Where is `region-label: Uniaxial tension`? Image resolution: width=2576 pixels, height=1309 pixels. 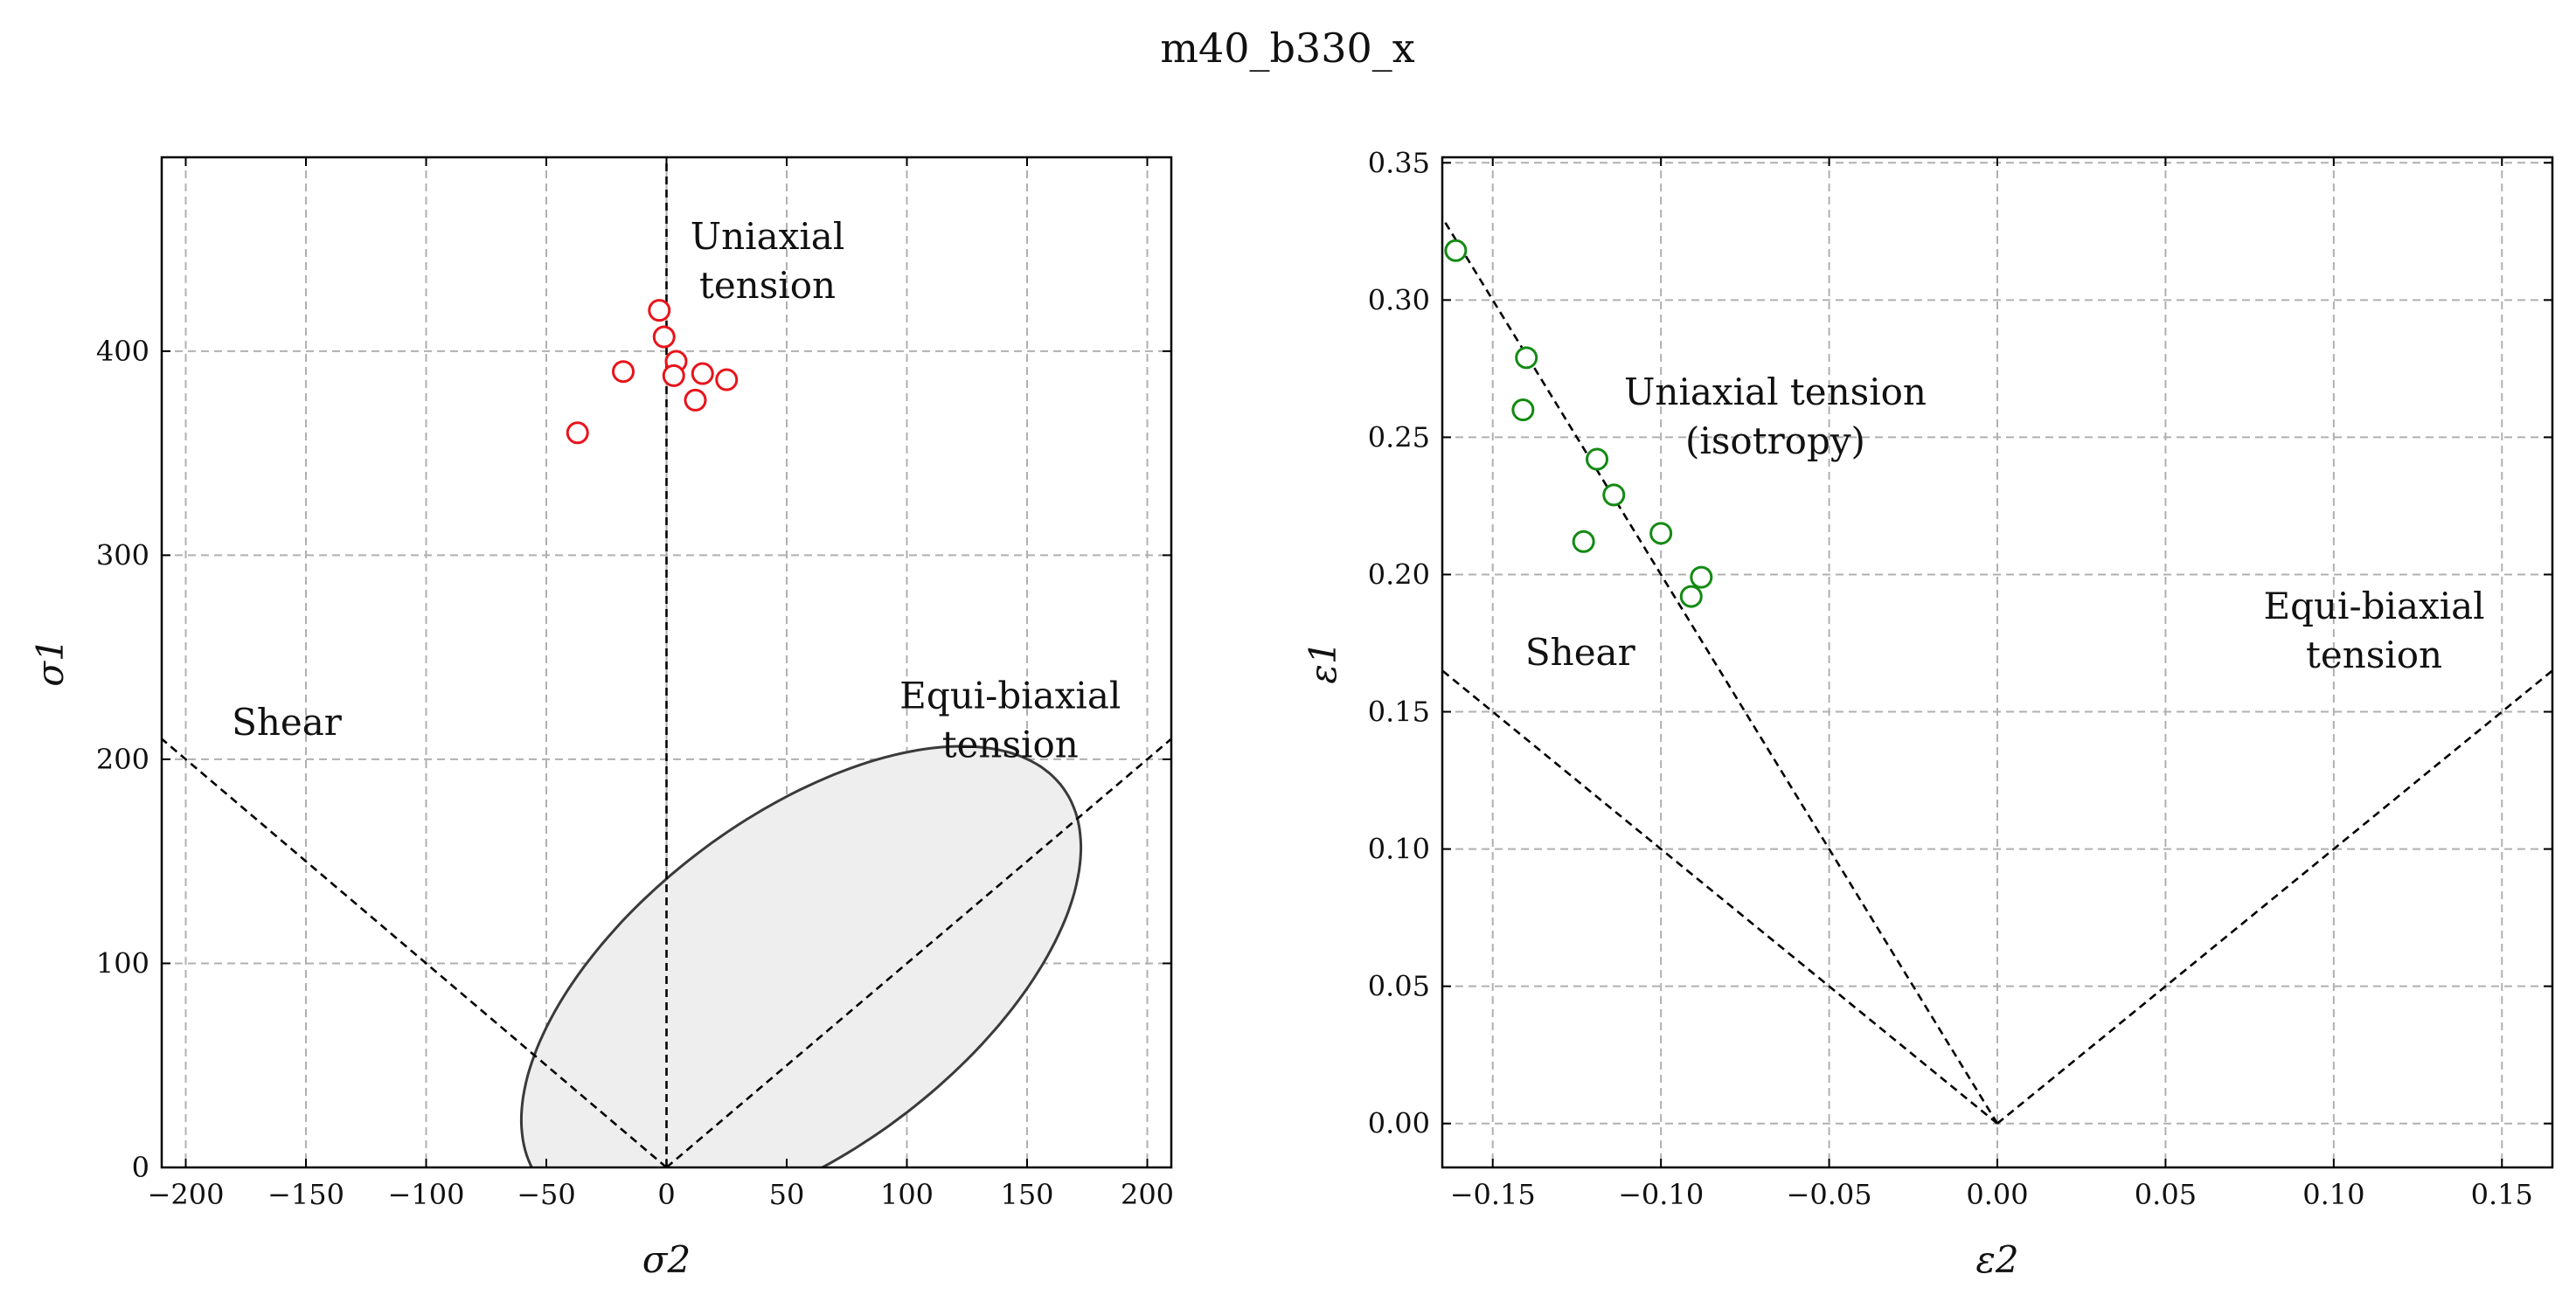 region-label: Uniaxial tension is located at coordinates (768, 261).